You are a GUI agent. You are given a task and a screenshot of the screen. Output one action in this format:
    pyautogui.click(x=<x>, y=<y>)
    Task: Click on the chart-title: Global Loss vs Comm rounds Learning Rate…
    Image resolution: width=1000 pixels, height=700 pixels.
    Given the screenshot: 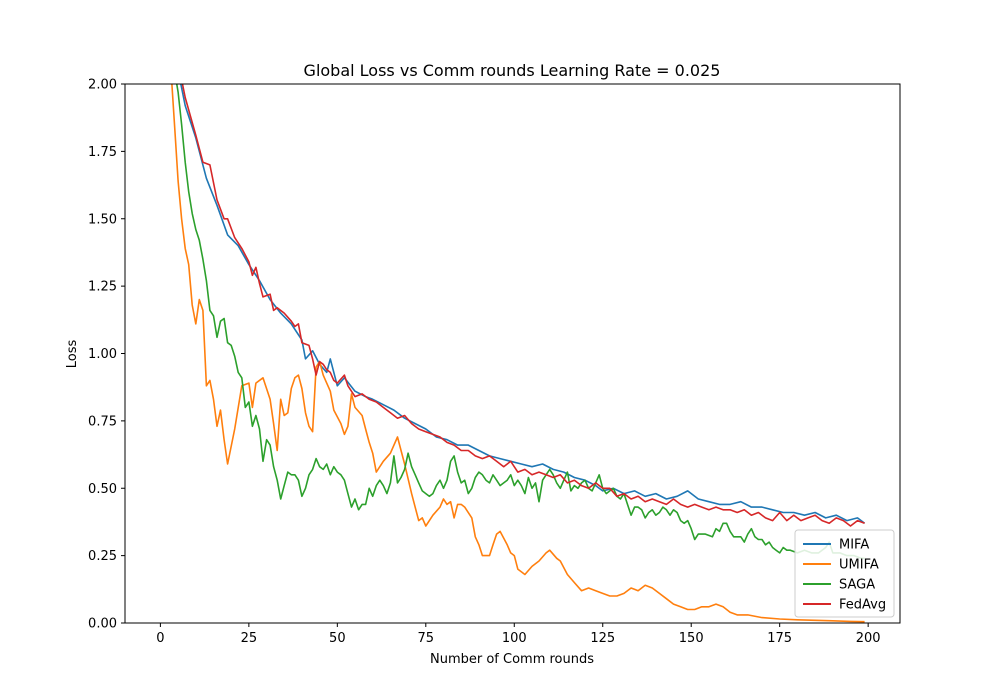 What is the action you would take?
    pyautogui.click(x=512, y=70)
    